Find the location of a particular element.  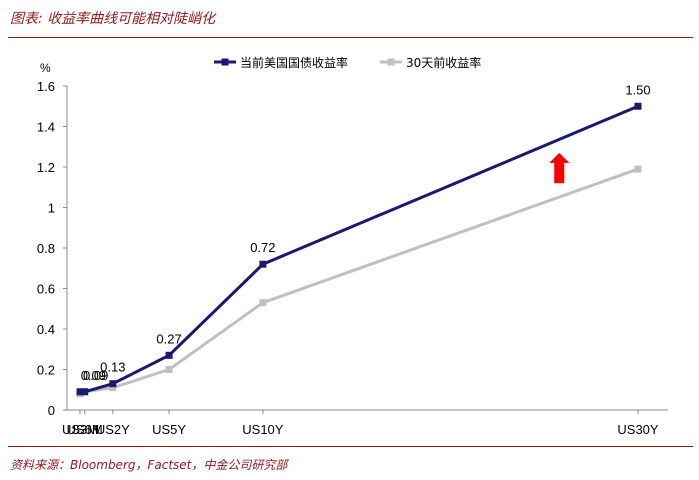

y-tick-label: 0.2 is located at coordinates (46, 370).